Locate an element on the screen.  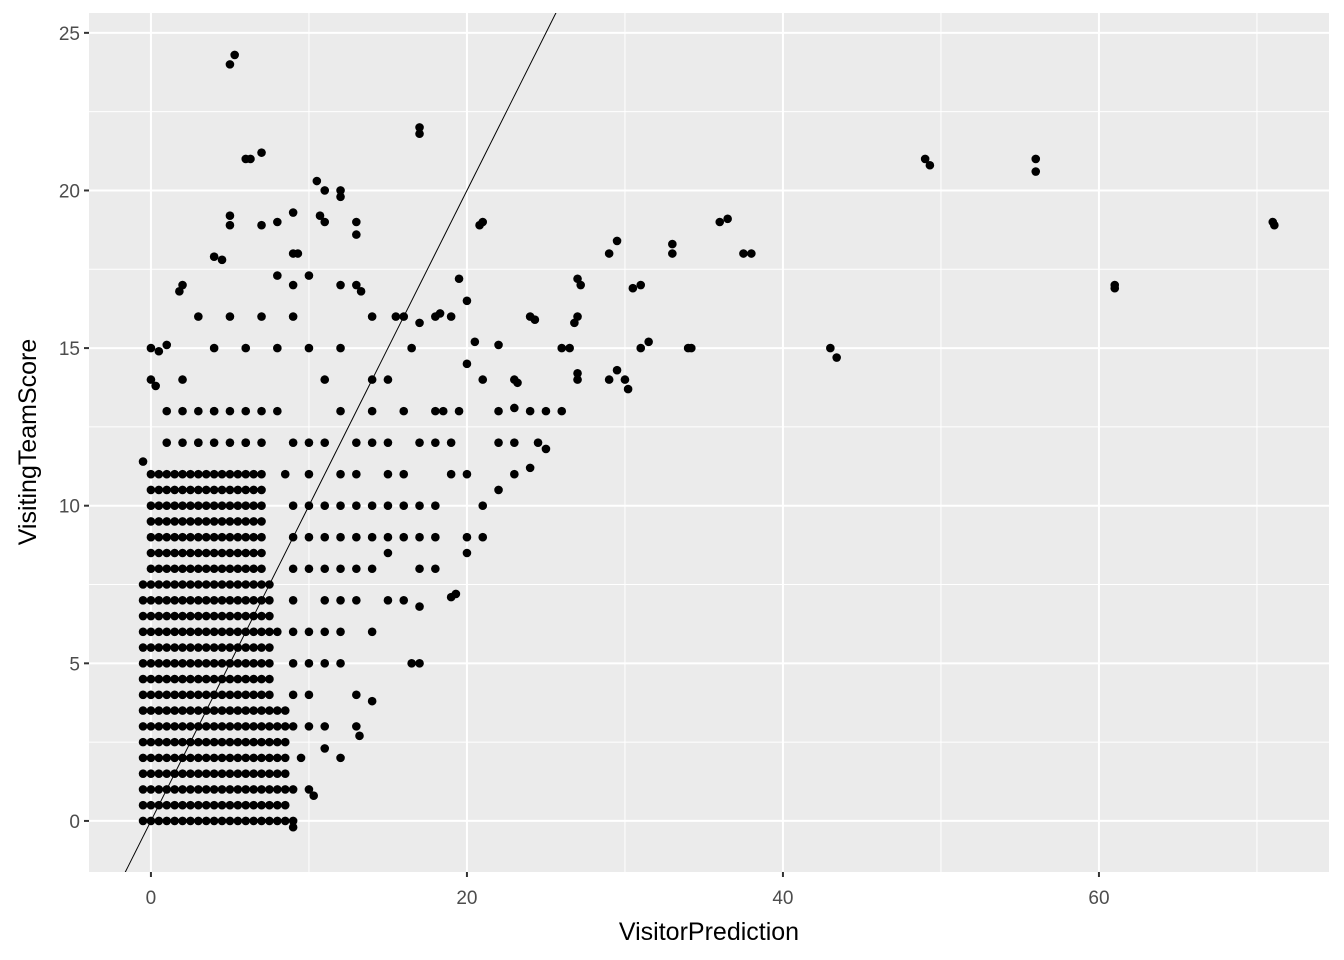
y-tick-label: 0 is located at coordinates (74, 822).